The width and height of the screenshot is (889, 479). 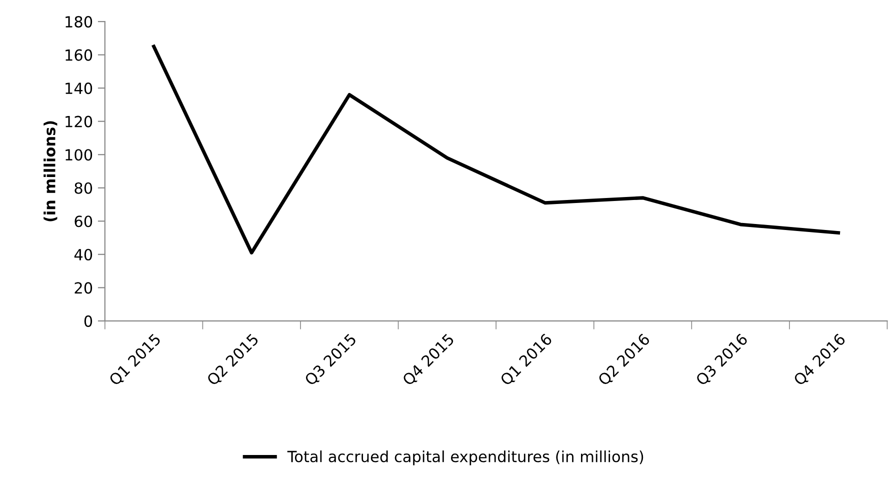 I want to click on legend-label: Total accrued capital expenditures (in millions), so click(x=465, y=458).